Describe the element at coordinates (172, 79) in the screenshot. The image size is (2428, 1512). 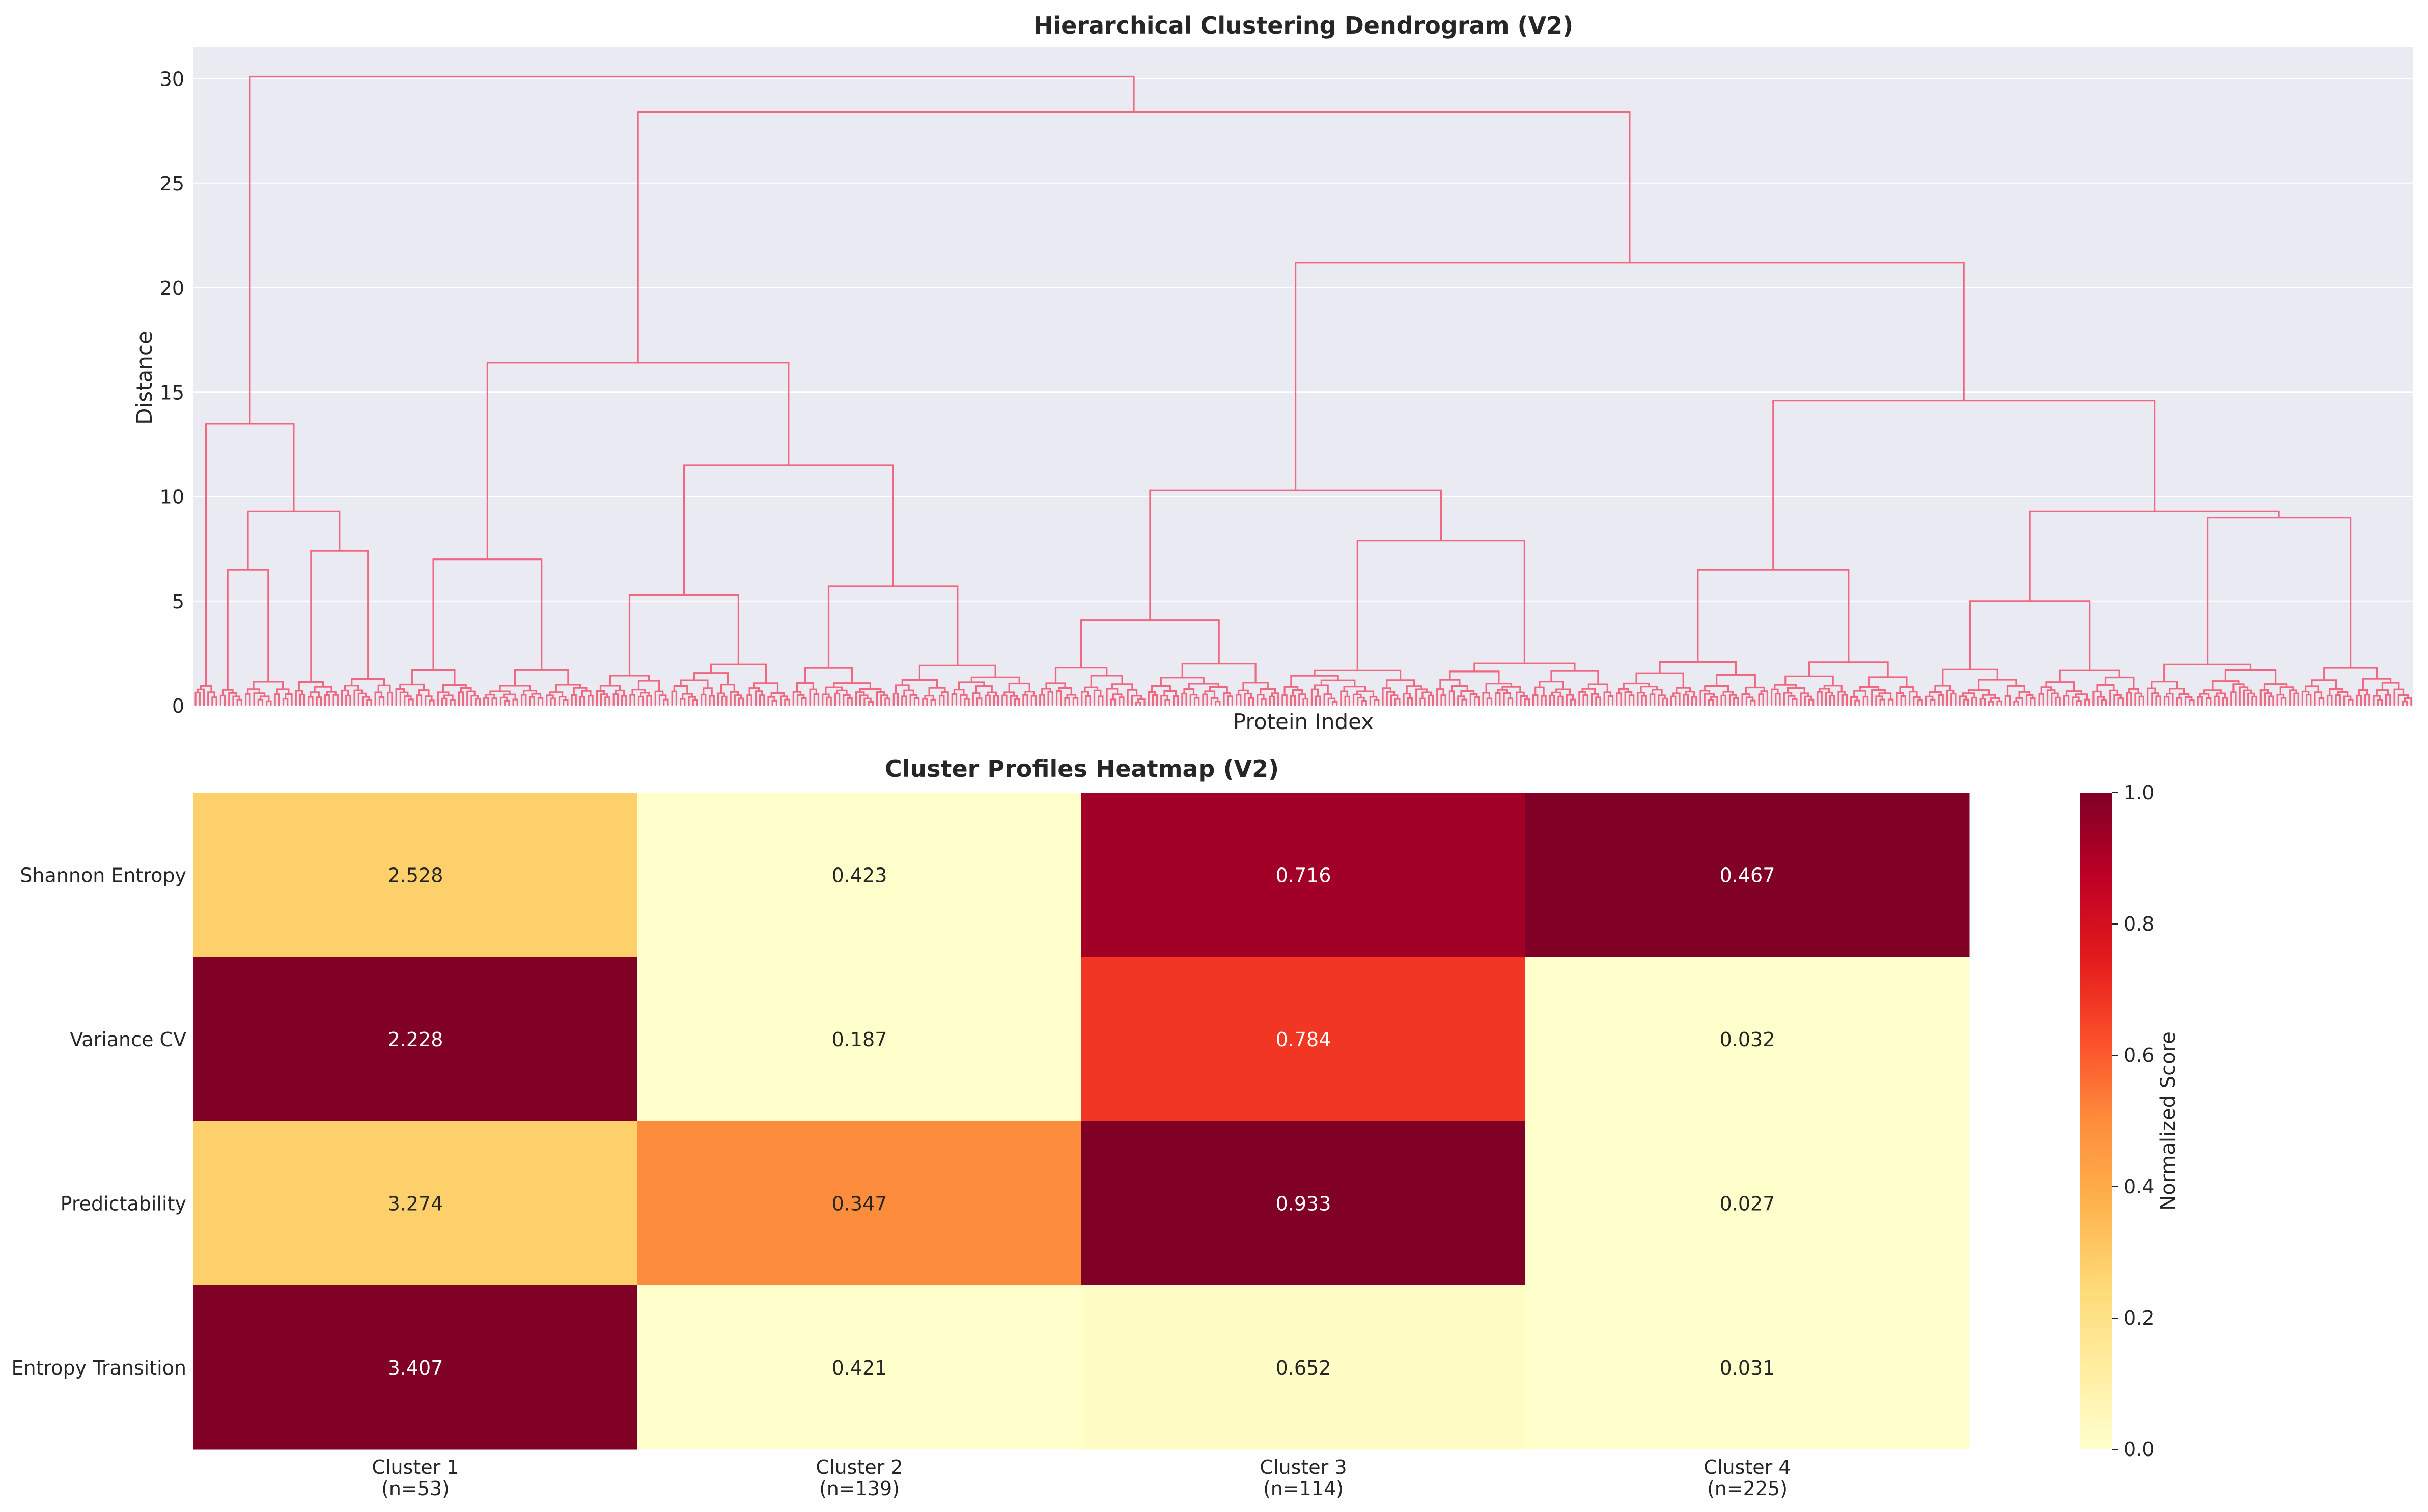
I see `dendrogram-y-tick-label: 30` at that location.